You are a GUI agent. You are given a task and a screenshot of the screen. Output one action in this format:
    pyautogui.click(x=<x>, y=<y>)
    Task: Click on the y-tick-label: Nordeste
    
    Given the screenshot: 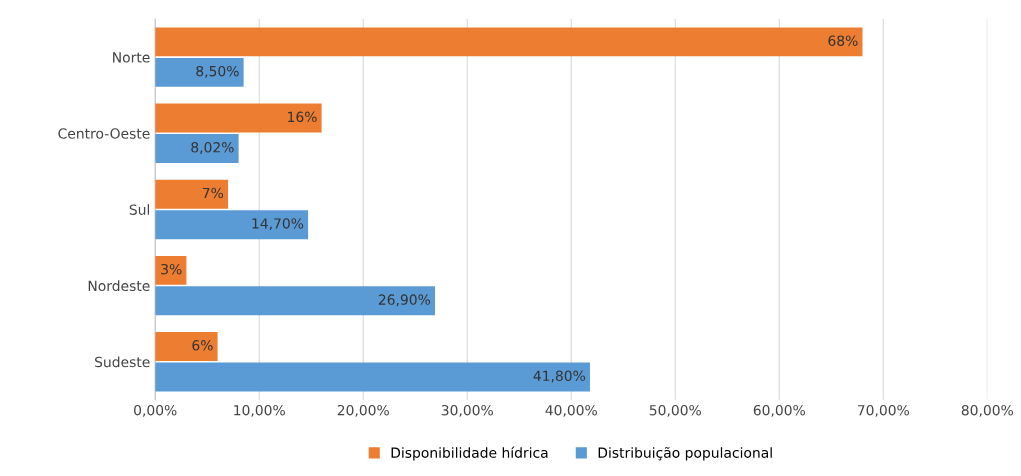 What is the action you would take?
    pyautogui.click(x=119, y=286)
    